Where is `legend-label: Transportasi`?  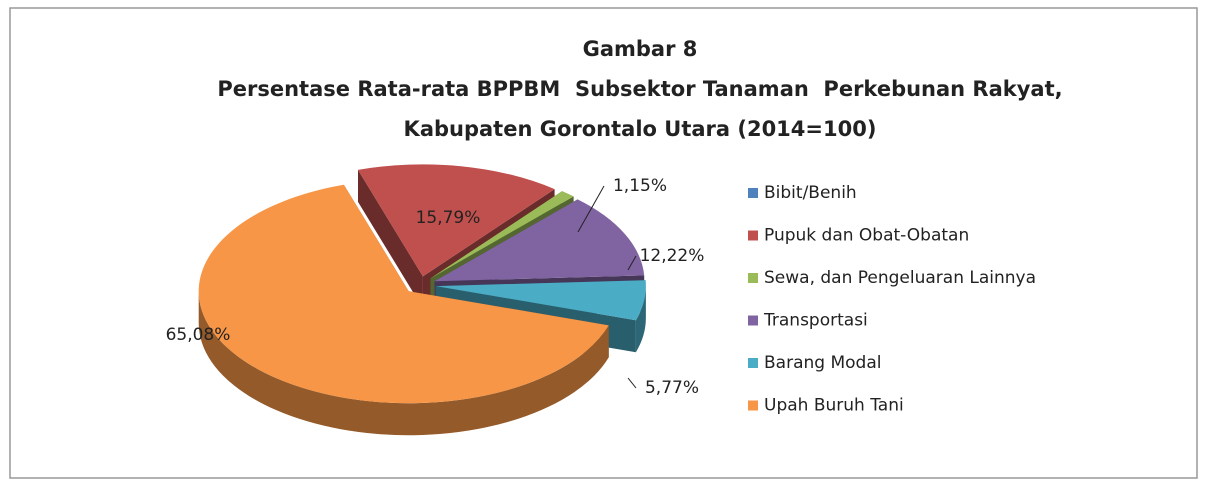
legend-label: Transportasi is located at coordinates (815, 321).